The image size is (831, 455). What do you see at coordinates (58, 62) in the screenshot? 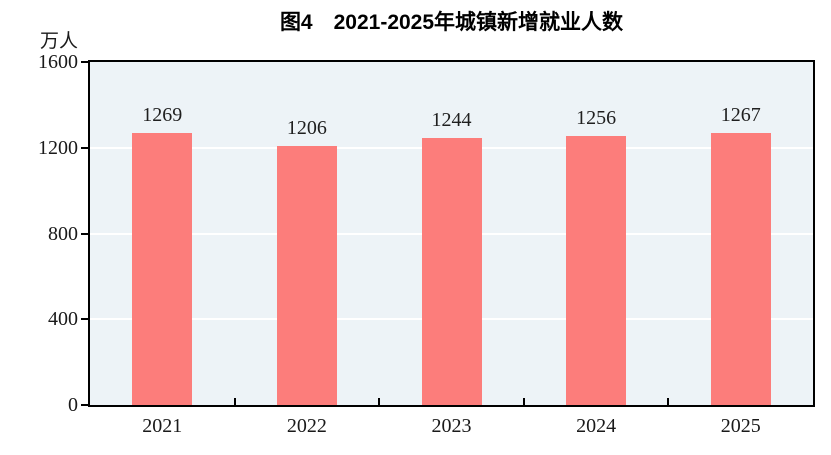
I see `y-tick-label-1600: 1600` at bounding box center [58, 62].